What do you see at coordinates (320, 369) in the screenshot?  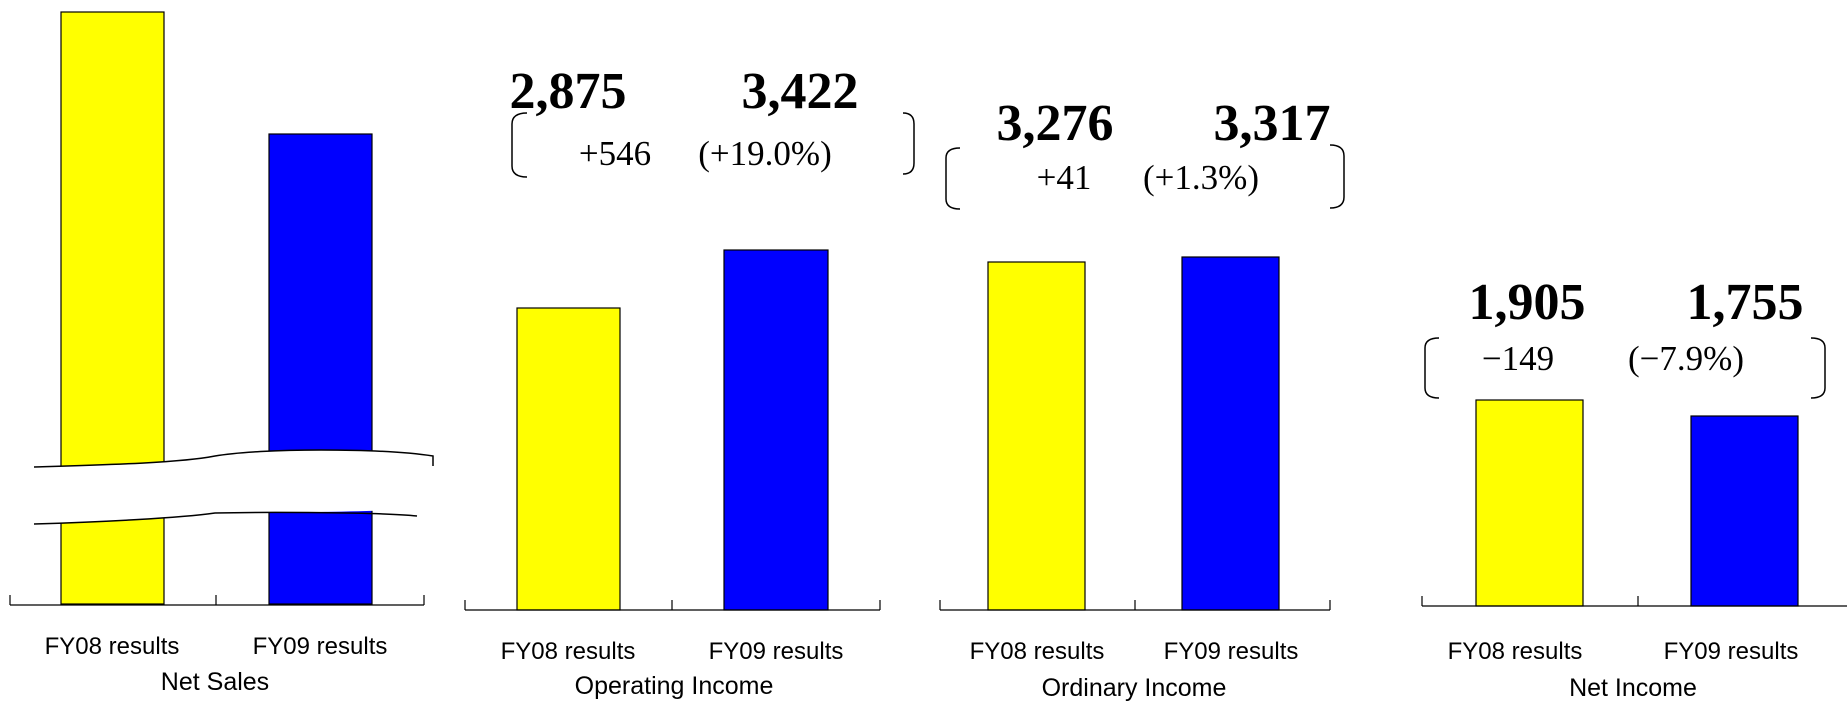 I see `bar-net-sales-fy09` at bounding box center [320, 369].